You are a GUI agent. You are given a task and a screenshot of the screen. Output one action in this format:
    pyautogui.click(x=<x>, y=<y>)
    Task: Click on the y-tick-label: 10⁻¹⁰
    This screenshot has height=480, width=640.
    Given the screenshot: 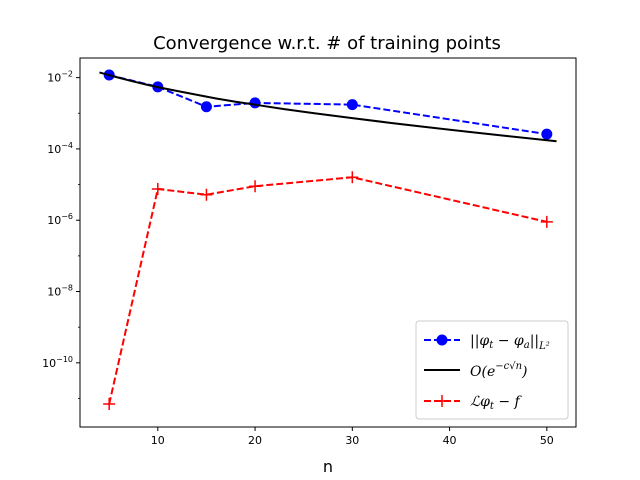 What is the action you would take?
    pyautogui.click(x=57, y=362)
    